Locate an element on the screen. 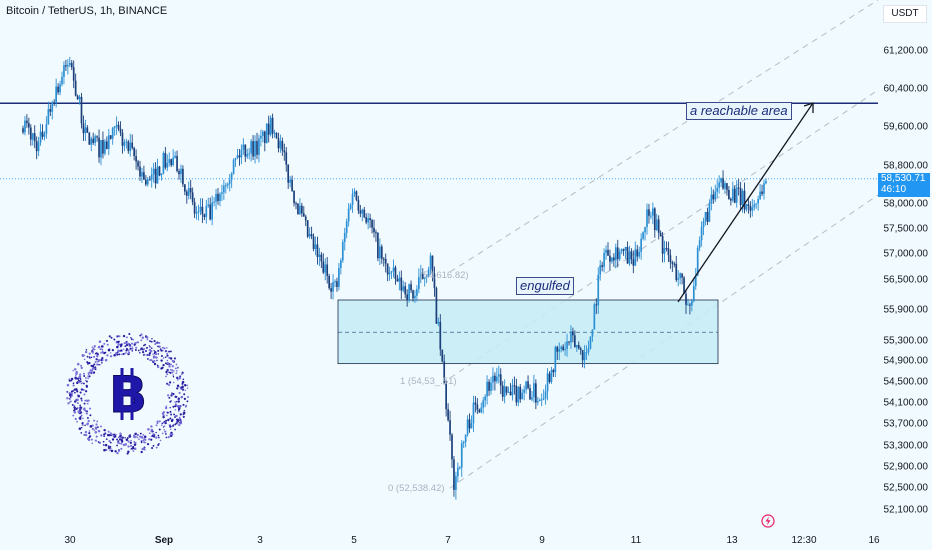 The width and height of the screenshot is (932, 550). projection-arrow is located at coordinates (745, 202).